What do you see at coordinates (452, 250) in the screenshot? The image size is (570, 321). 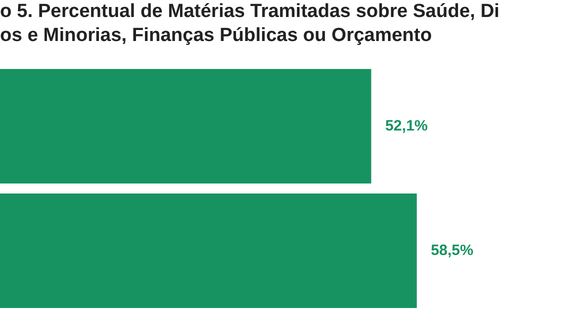 I see `data-label: 58,5%` at bounding box center [452, 250].